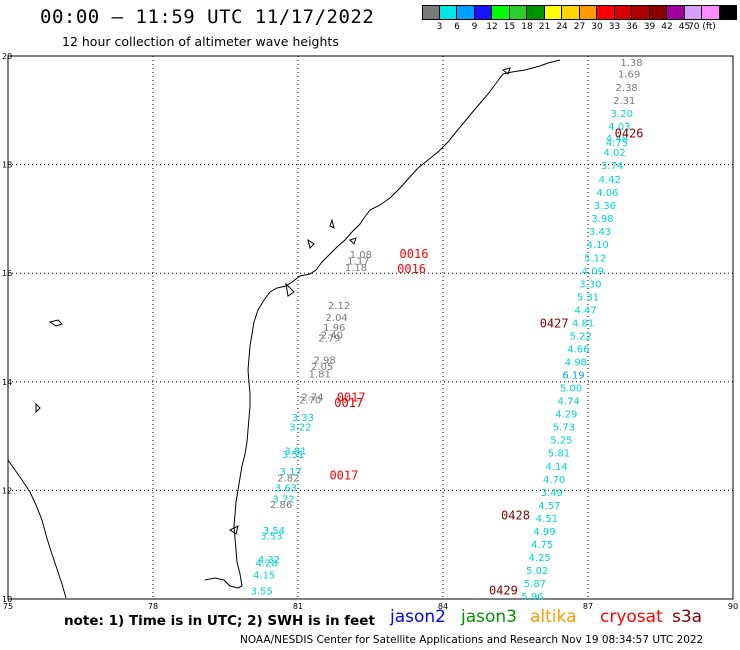 This screenshot has height=650, width=740. Describe the element at coordinates (7, 165) in the screenshot. I see `y-tick-label: 18` at that location.